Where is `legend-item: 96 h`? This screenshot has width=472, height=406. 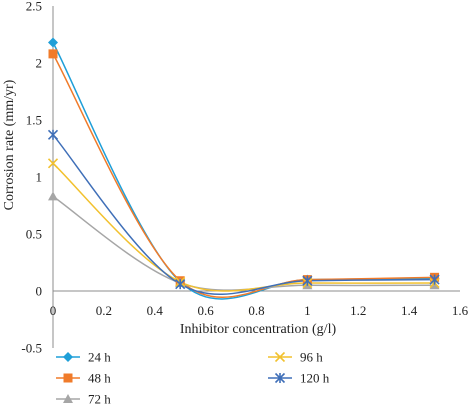
legend-item: 96 h is located at coordinates (295, 357).